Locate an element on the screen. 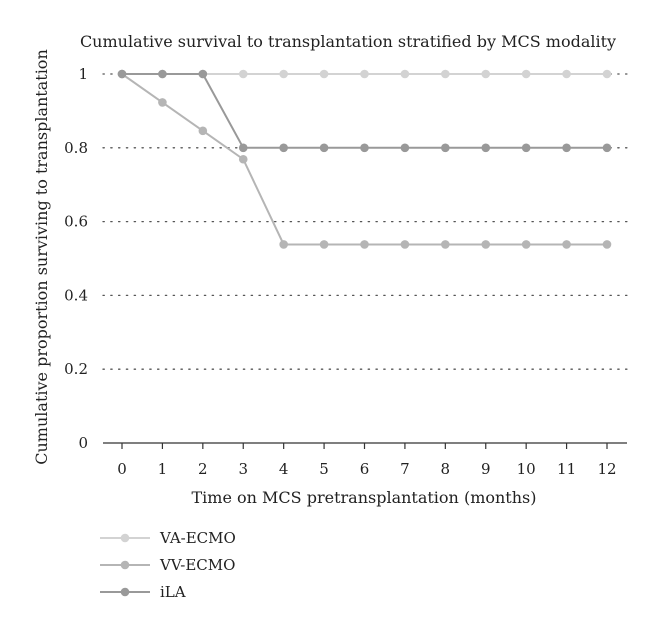 This screenshot has height=629, width=660. x-tick-label: 6 is located at coordinates (365, 469).